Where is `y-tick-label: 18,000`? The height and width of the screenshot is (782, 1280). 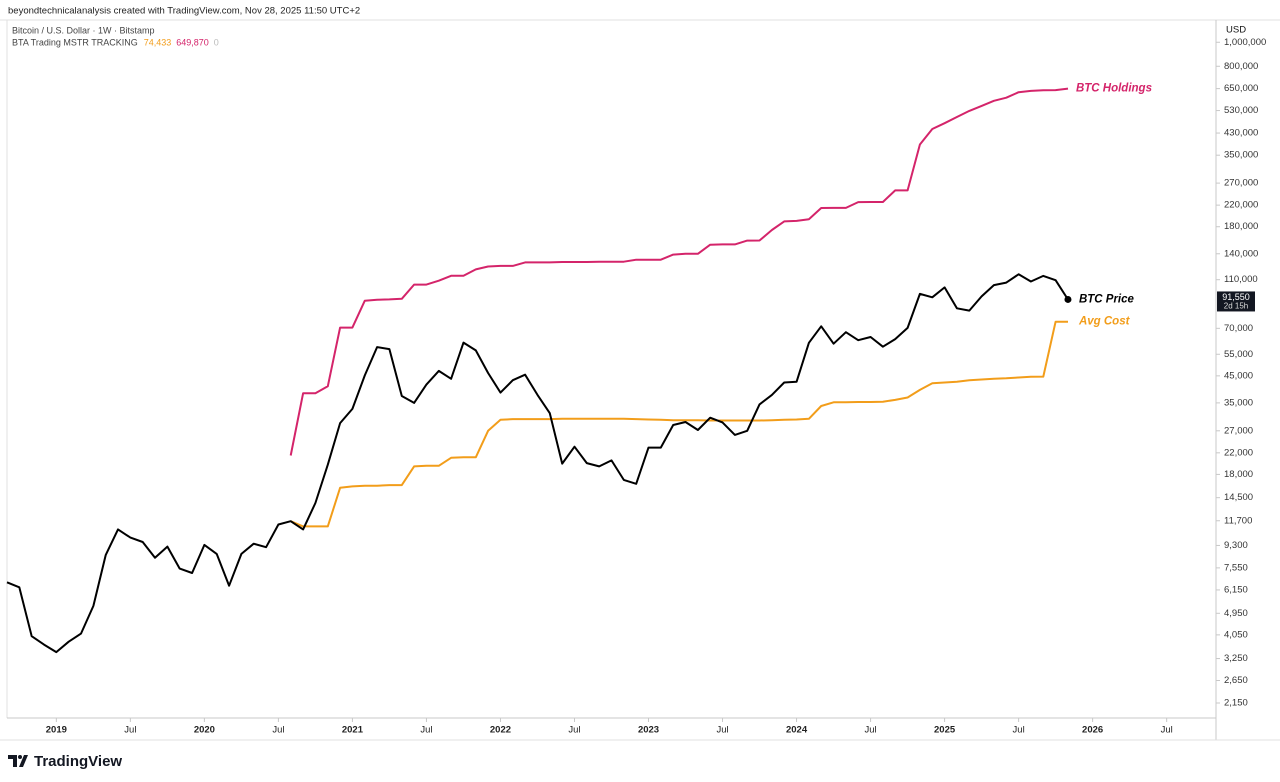 y-tick-label: 18,000 is located at coordinates (1238, 474).